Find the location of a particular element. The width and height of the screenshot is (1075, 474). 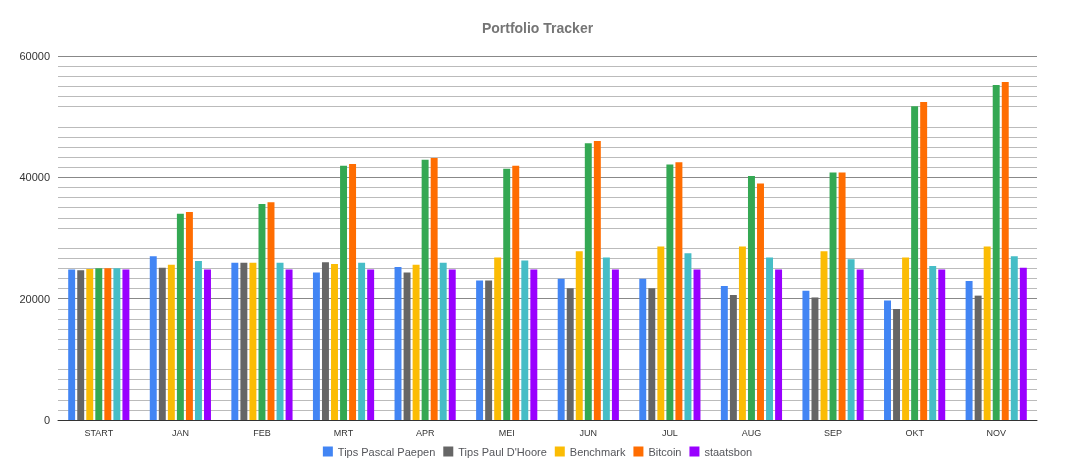

legend-label: Benchmark is located at coordinates (597, 451).